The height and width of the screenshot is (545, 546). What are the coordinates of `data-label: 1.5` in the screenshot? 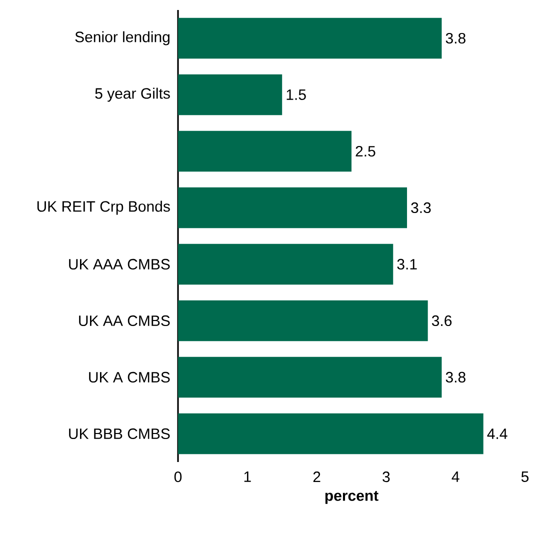 It's located at (296, 95).